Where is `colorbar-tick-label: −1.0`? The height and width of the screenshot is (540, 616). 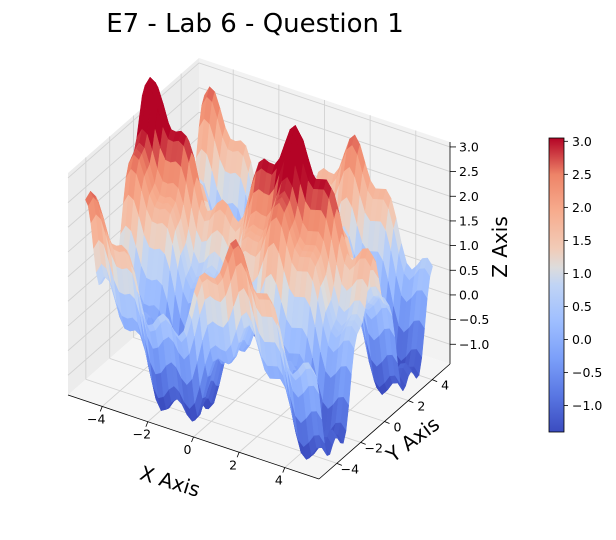
colorbar-tick-label: −1.0 is located at coordinates (587, 405).